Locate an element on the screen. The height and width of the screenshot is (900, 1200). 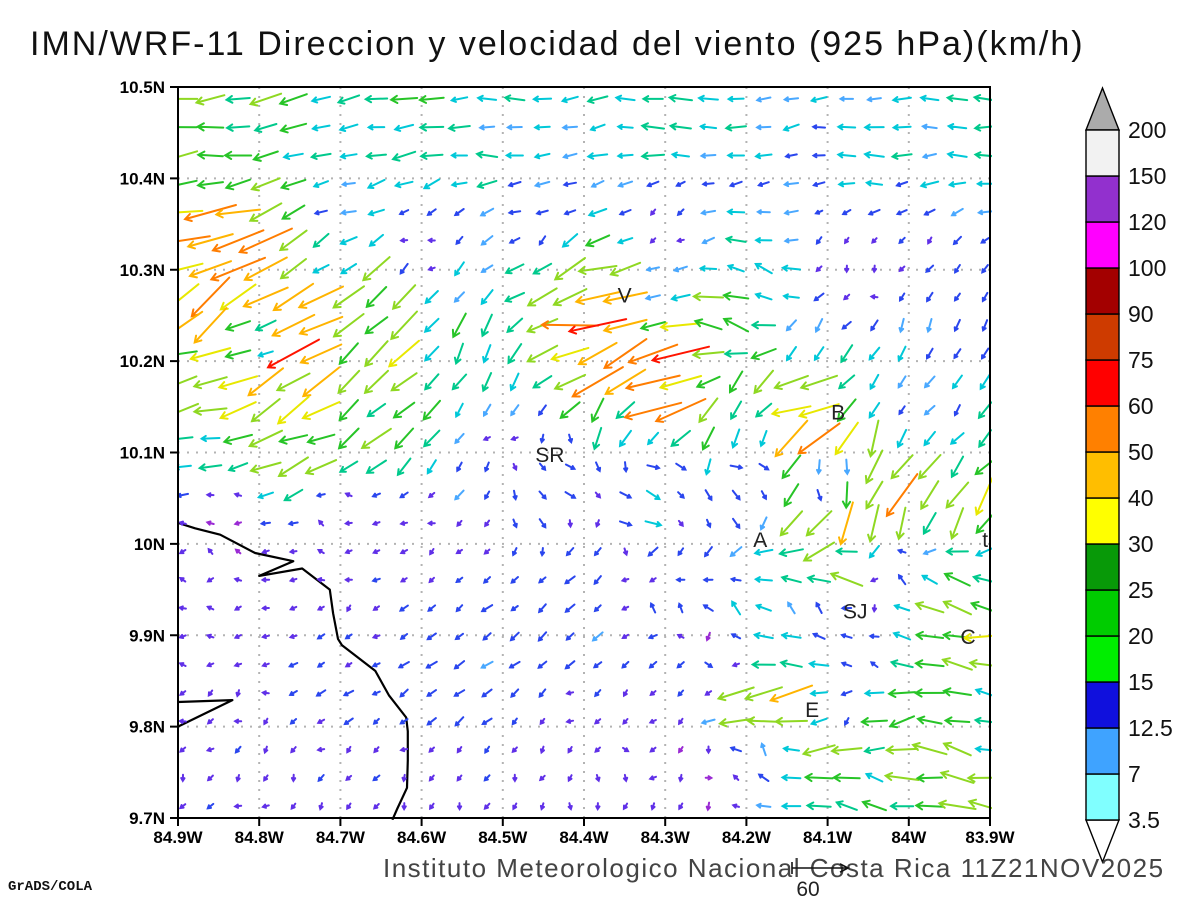
colorbar-label: 200 is located at coordinates (1147, 130).